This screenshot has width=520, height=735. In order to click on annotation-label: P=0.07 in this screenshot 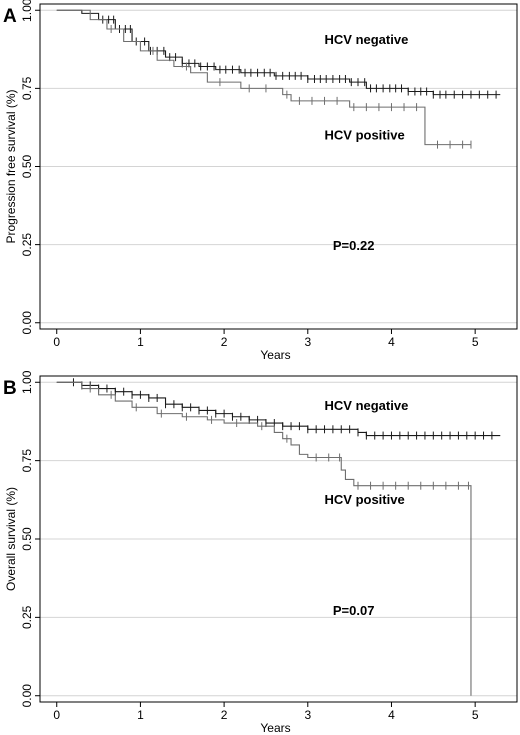, I will do `click(354, 610)`.